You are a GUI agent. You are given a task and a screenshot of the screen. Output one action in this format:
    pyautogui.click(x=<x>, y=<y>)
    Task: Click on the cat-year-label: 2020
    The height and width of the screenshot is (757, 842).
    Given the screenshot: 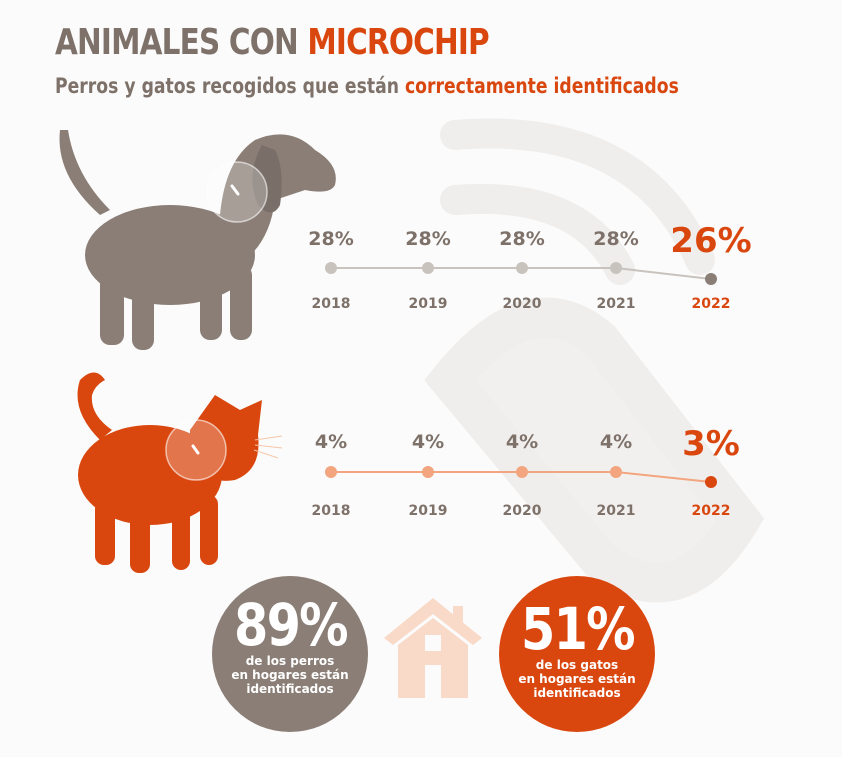 What is the action you would take?
    pyautogui.click(x=522, y=511)
    